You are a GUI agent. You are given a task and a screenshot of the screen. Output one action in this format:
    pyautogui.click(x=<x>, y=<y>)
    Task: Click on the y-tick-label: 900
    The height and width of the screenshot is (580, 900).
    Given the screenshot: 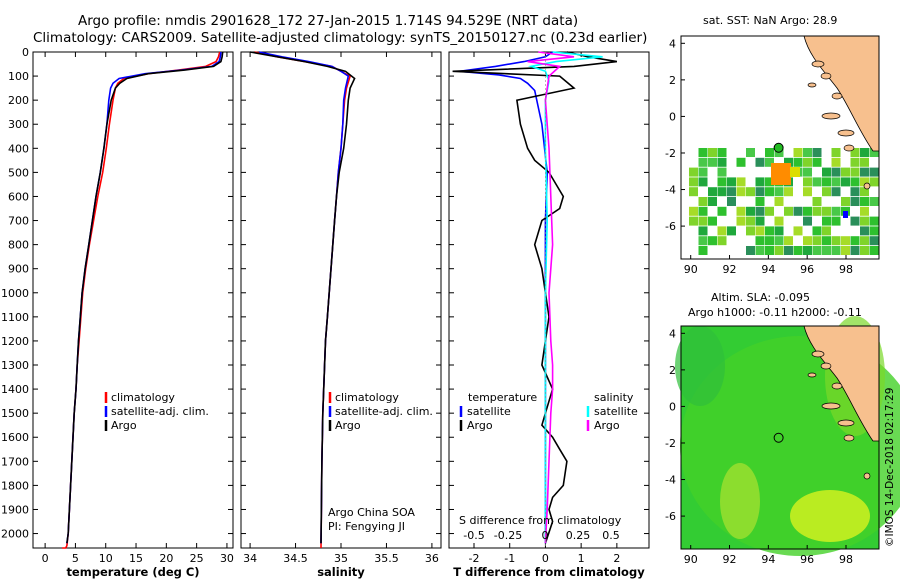 What is the action you would take?
    pyautogui.click(x=18, y=269)
    